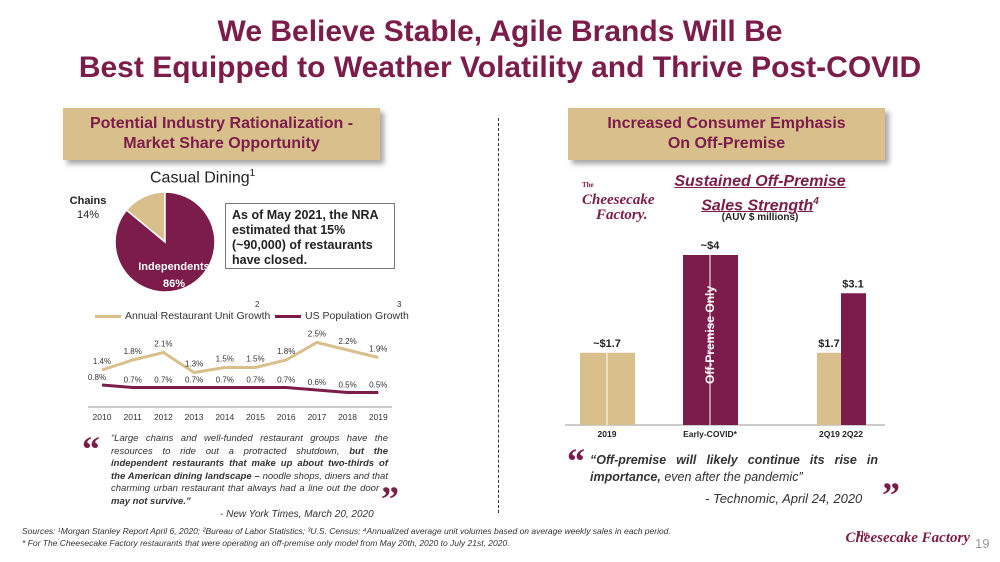 The height and width of the screenshot is (562, 1000). Describe the element at coordinates (784, 498) in the screenshot. I see `right-quote-attribution: - Technomic, April 24, 2020` at that location.